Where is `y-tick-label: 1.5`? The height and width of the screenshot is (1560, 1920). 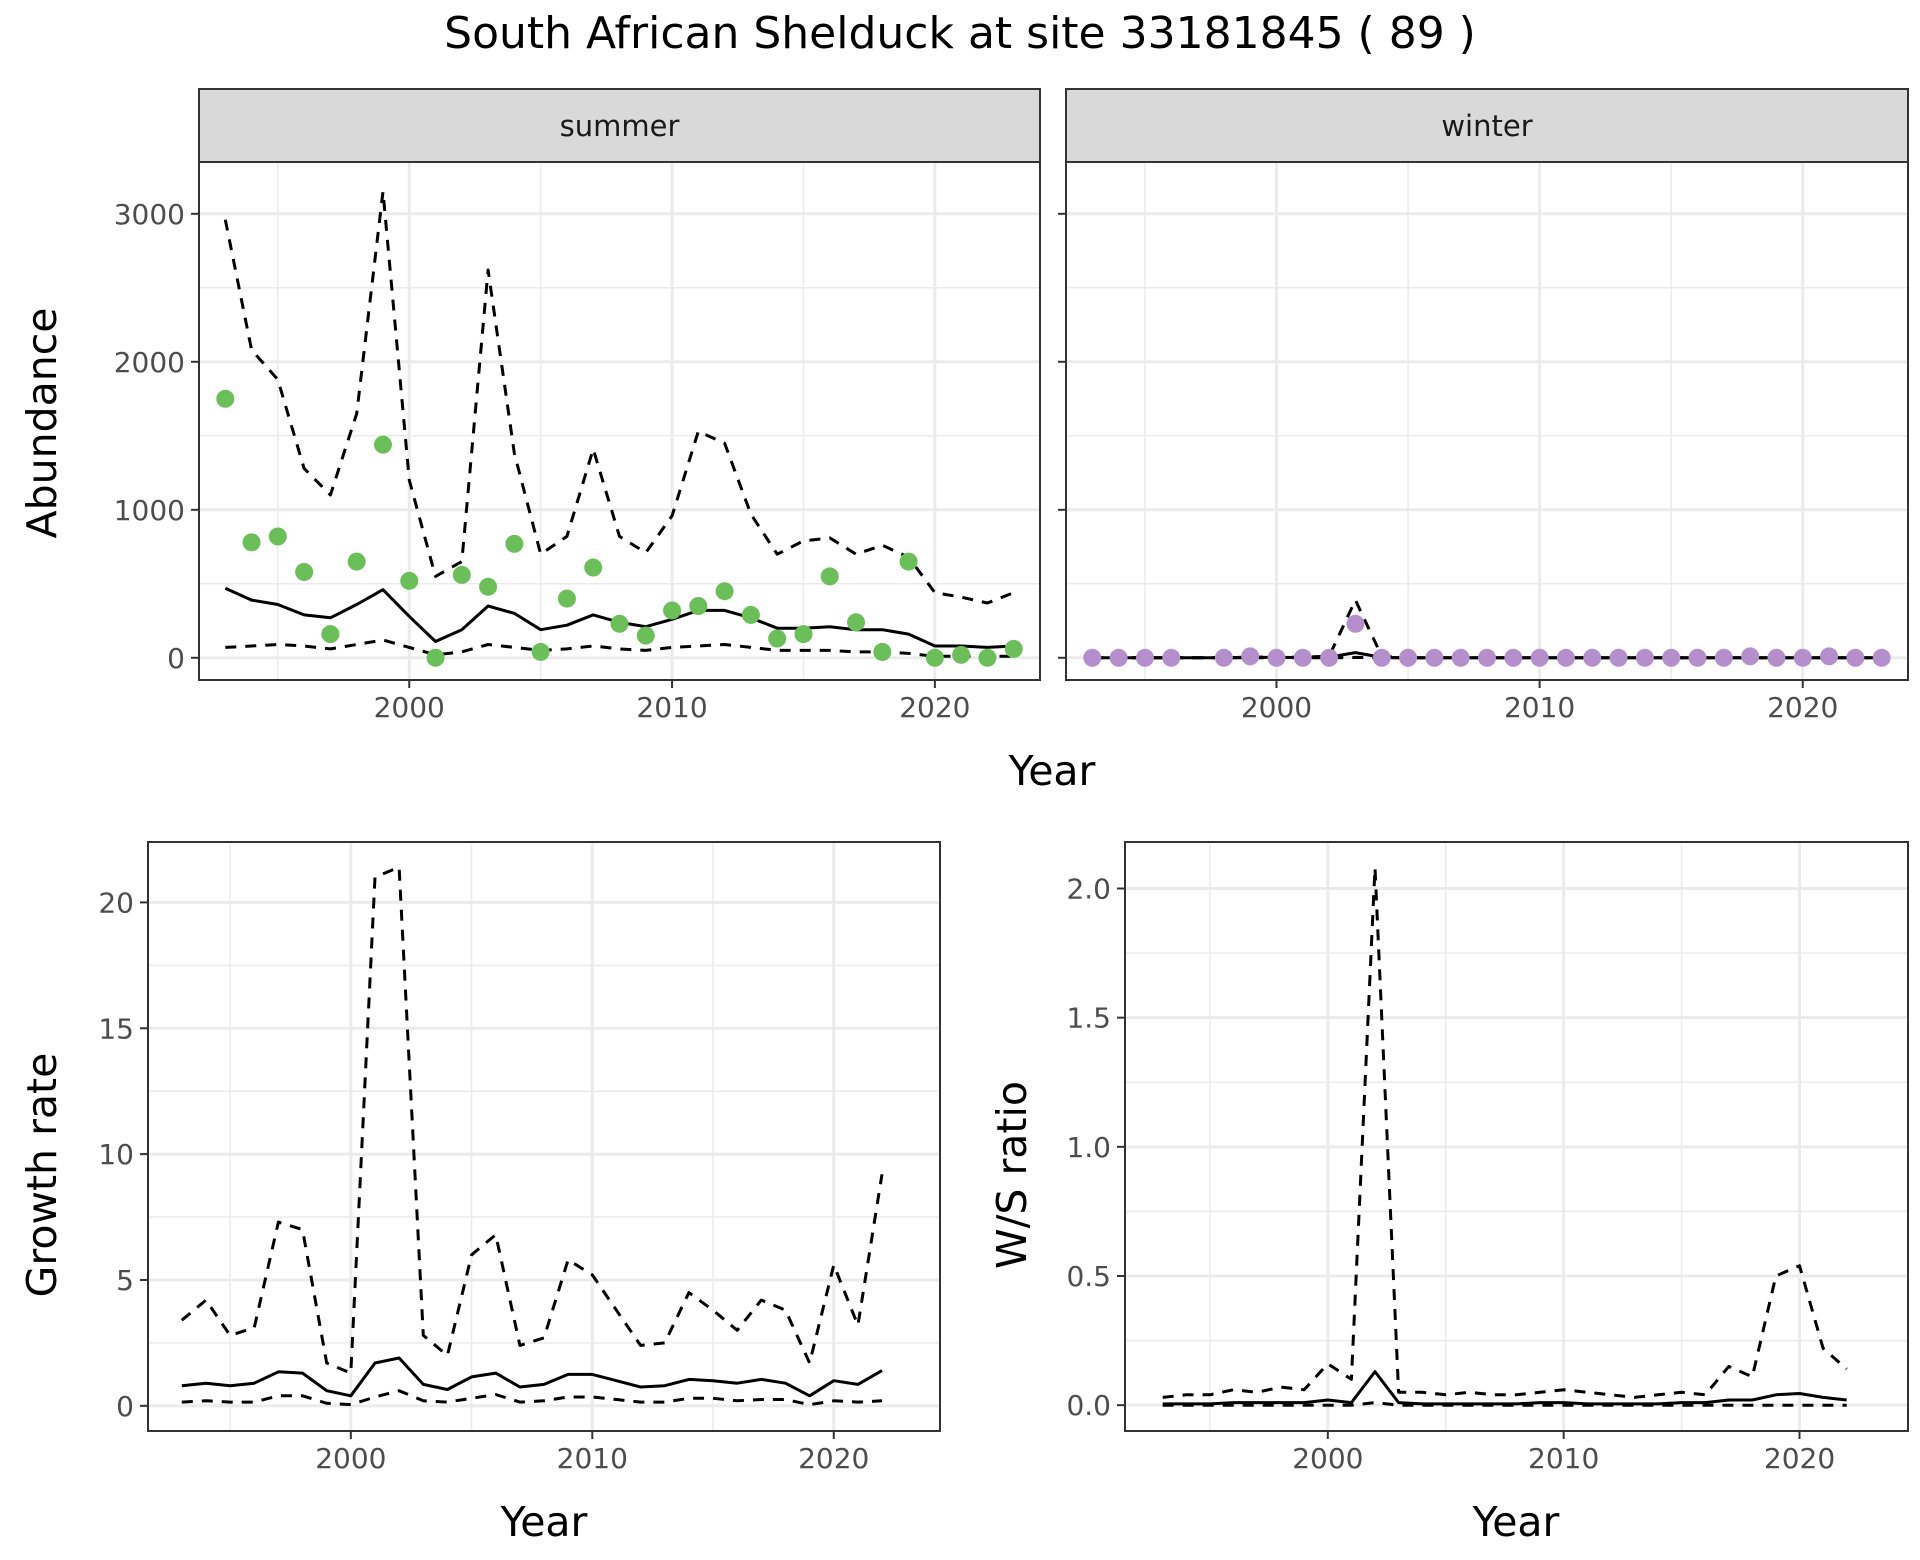 y-tick-label: 1.5 is located at coordinates (1088, 1018).